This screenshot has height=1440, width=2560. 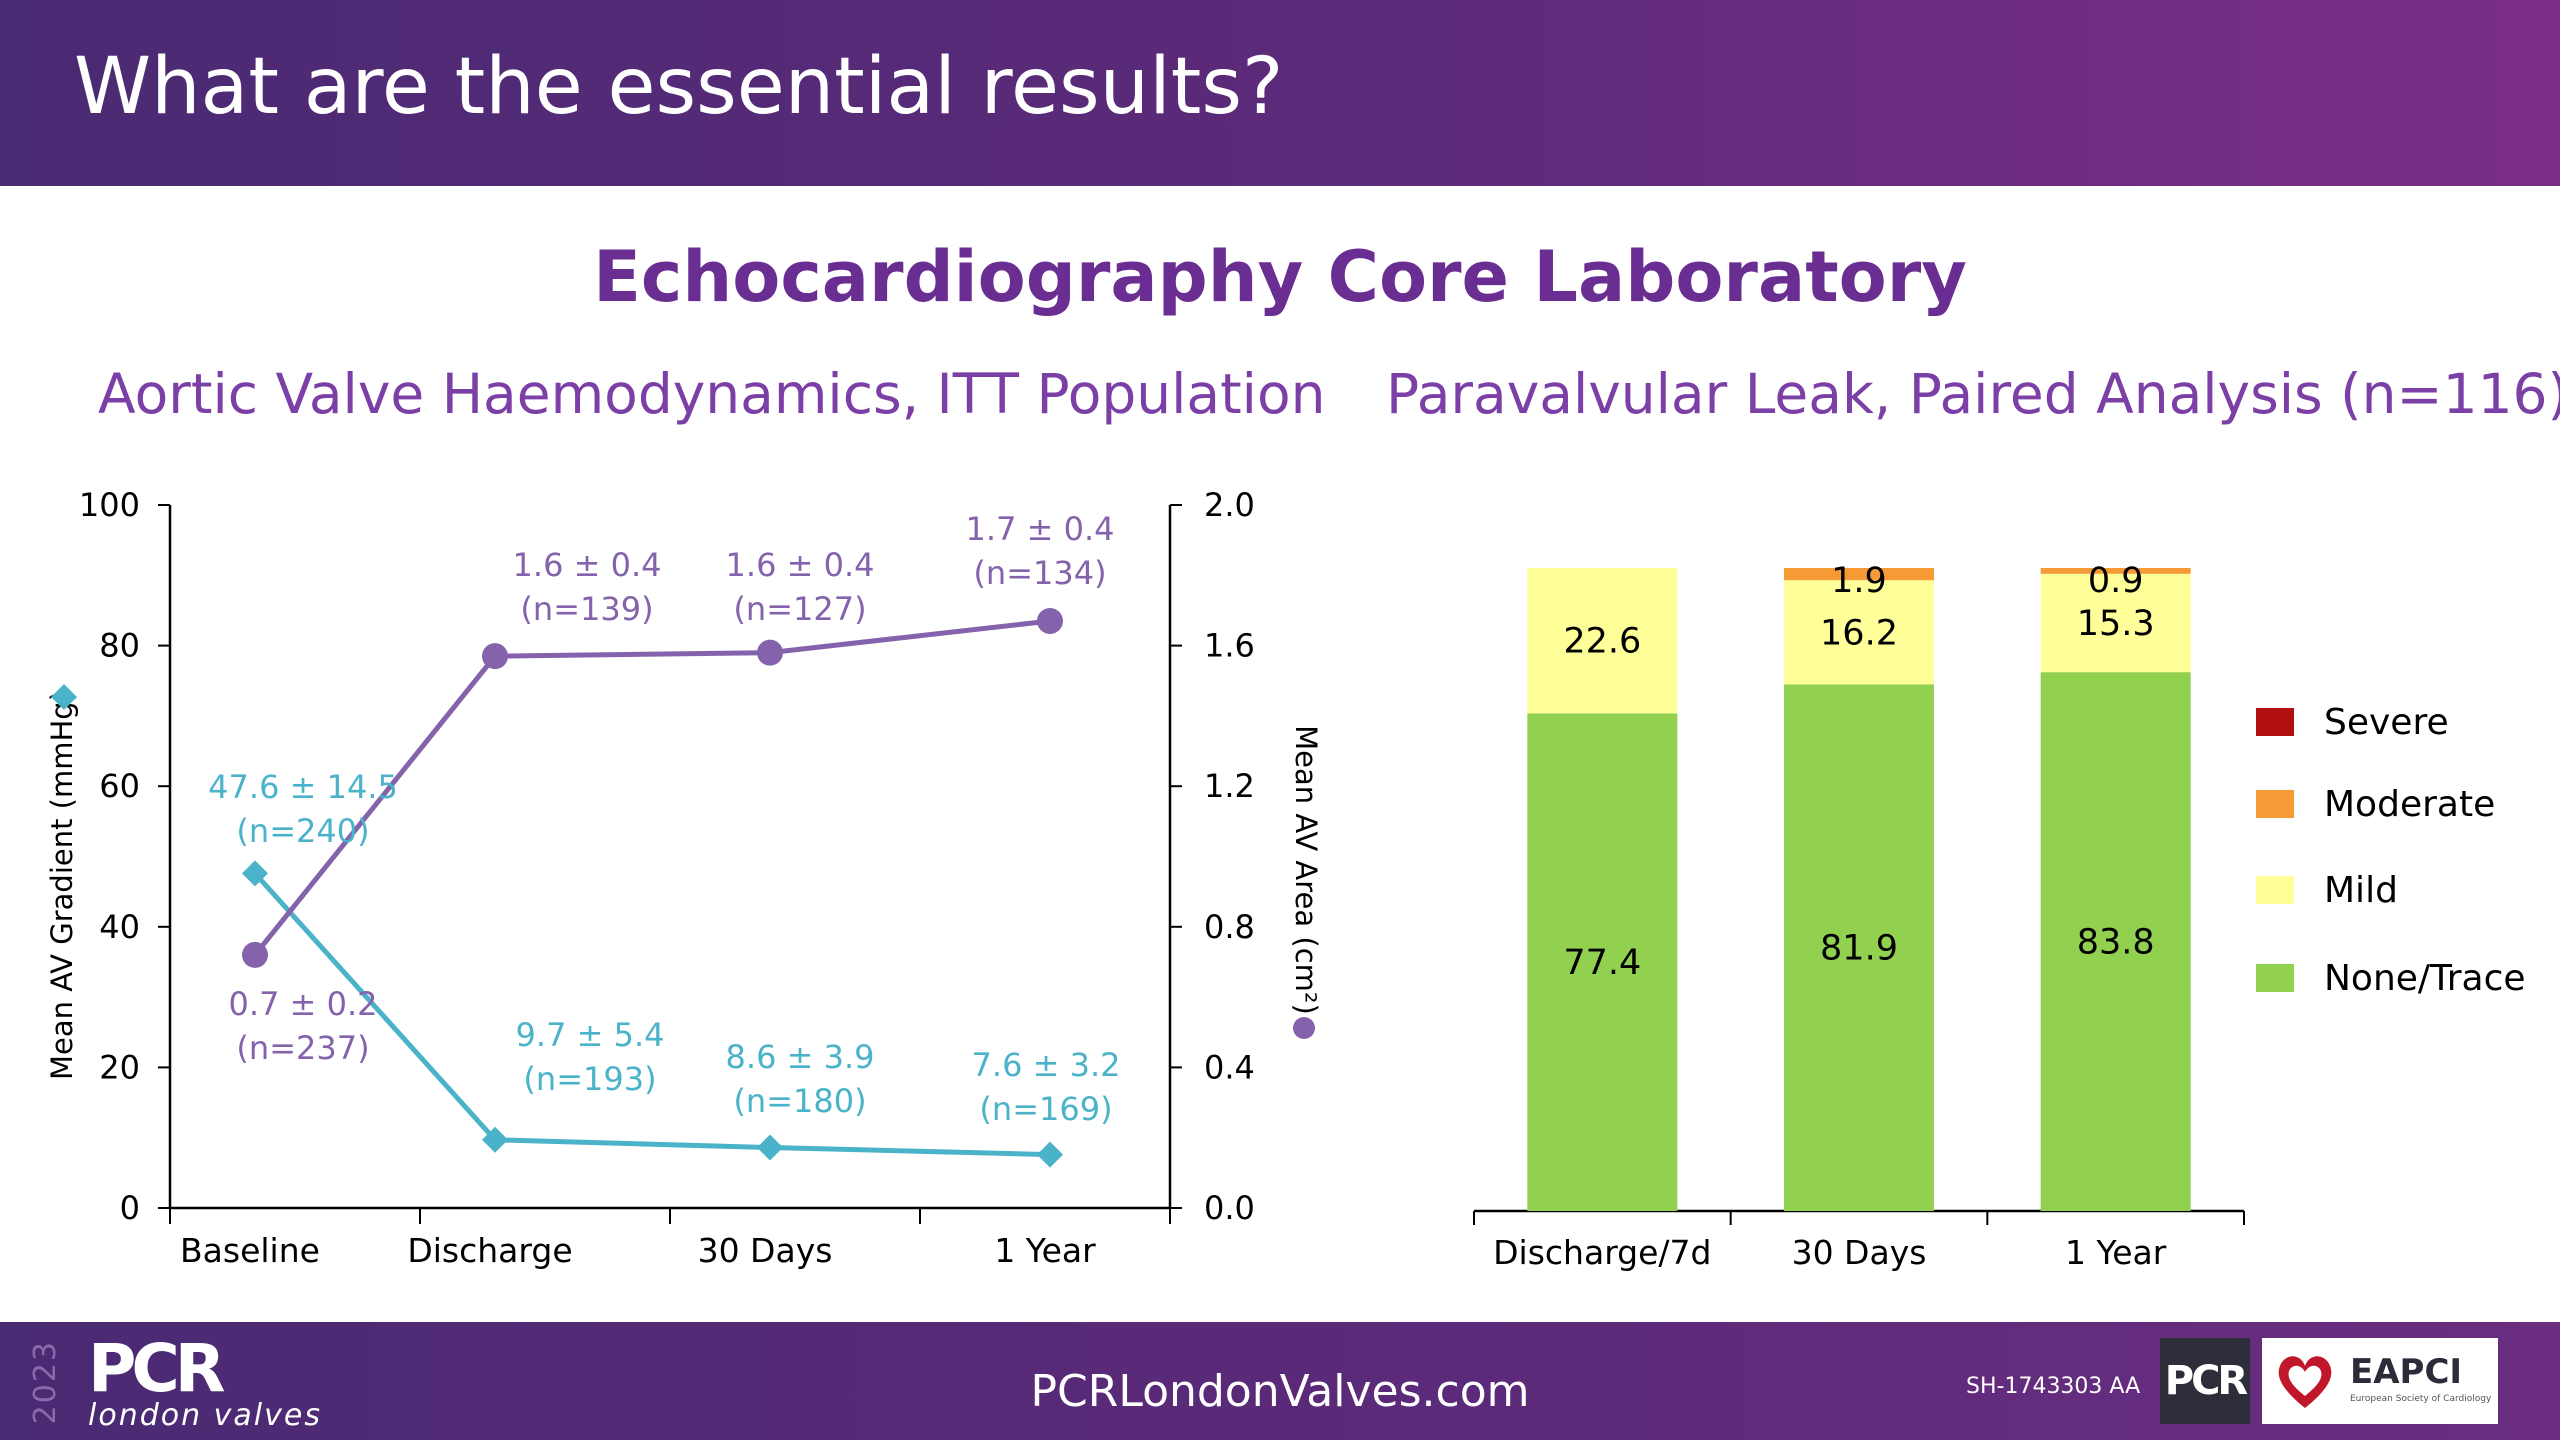 What do you see at coordinates (2116, 1252) in the screenshot?
I see `bar-x-tick-label: 1 Year` at bounding box center [2116, 1252].